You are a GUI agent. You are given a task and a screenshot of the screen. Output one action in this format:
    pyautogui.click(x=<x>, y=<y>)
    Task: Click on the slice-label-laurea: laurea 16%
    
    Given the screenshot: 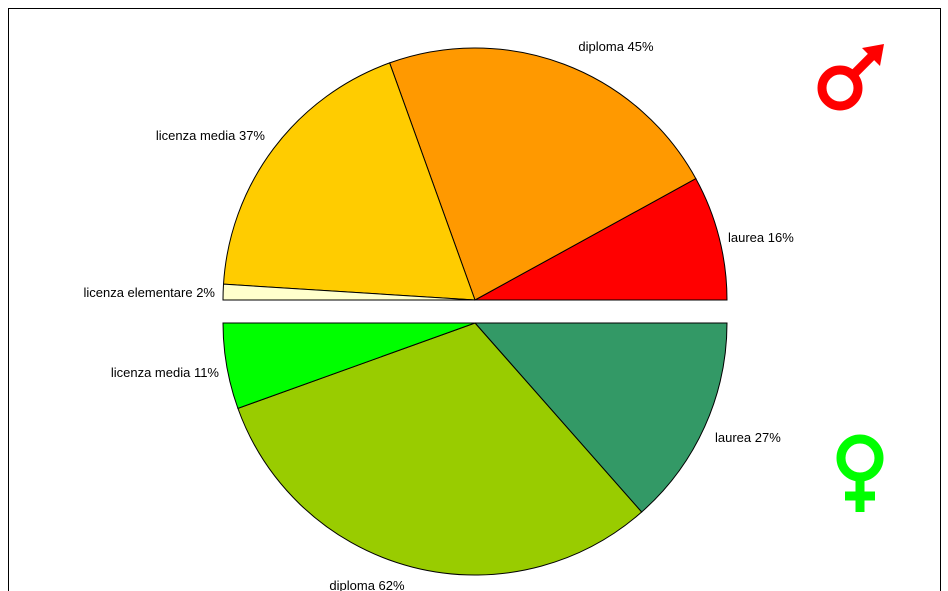 What is the action you would take?
    pyautogui.click(x=761, y=237)
    